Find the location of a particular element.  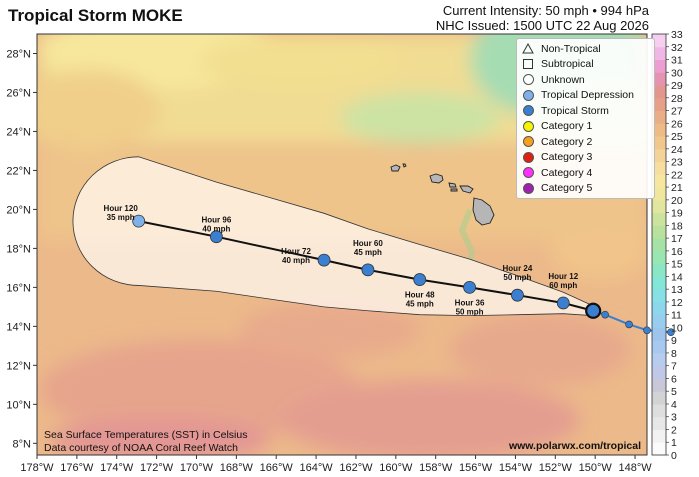

legend-item: Non-Tropical is located at coordinates (585, 49).